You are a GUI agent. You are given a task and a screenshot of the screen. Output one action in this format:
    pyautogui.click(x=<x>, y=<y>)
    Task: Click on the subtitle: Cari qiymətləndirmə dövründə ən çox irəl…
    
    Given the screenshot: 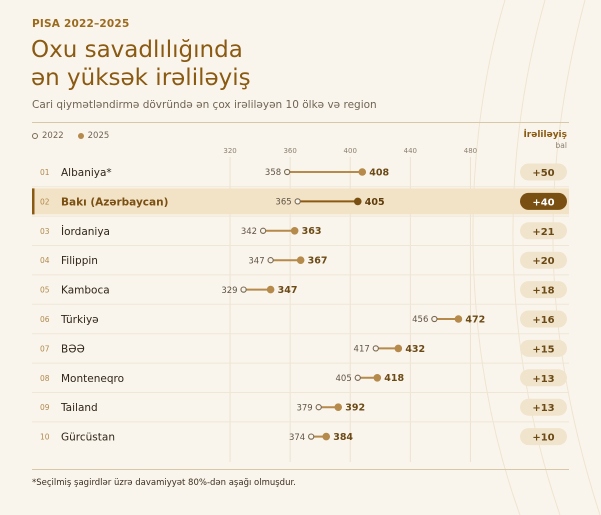 What is the action you would take?
    pyautogui.click(x=204, y=105)
    